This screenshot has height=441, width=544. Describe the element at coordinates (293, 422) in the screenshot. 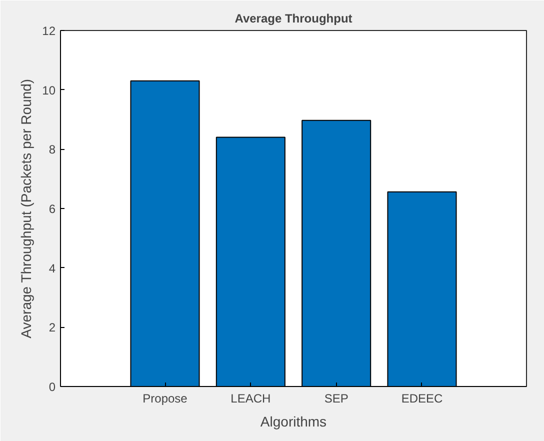

I see `x-axis-title: Algorithms` at that location.